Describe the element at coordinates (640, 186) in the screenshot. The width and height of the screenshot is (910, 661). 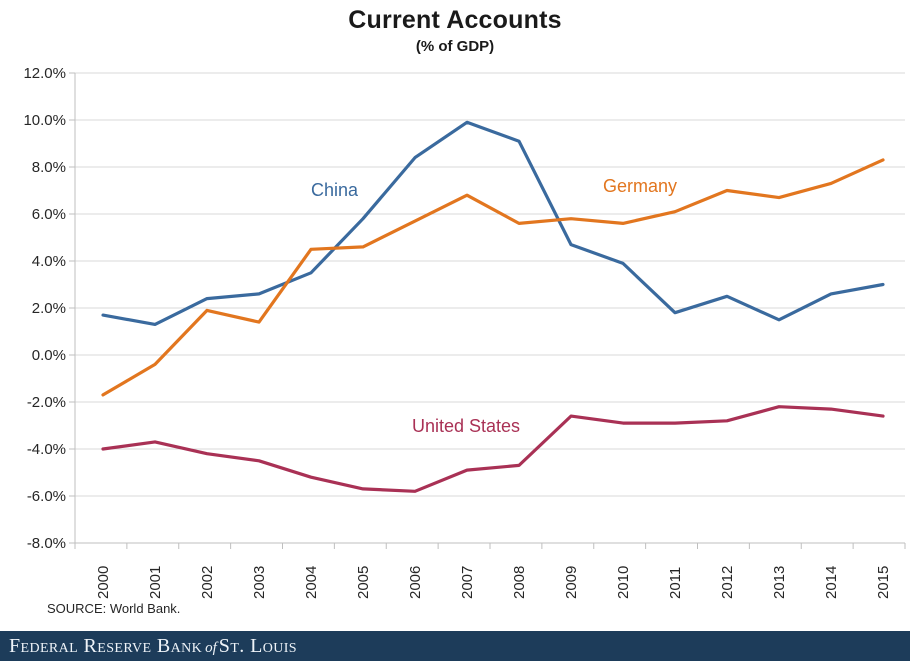
I see `series-label-germany: Germany` at that location.